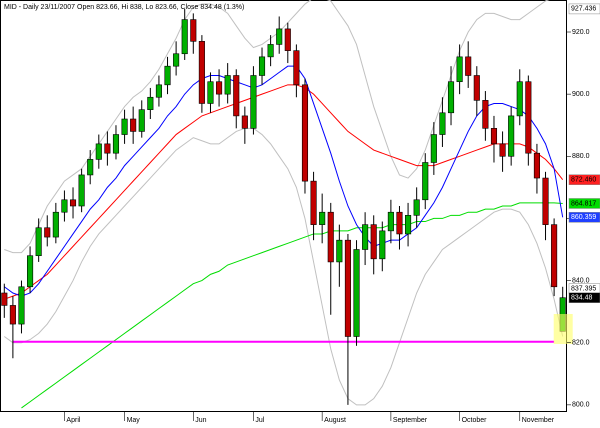 The width and height of the screenshot is (600, 428). What do you see at coordinates (73, 420) in the screenshot?
I see `x-tick-label: April` at bounding box center [73, 420].